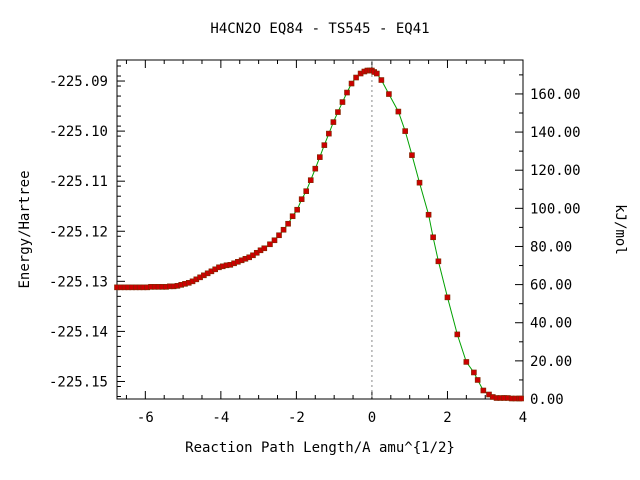  I want to click on x-axis-label: Reaction Path Length/A amu^{1/2}, so click(320, 448).